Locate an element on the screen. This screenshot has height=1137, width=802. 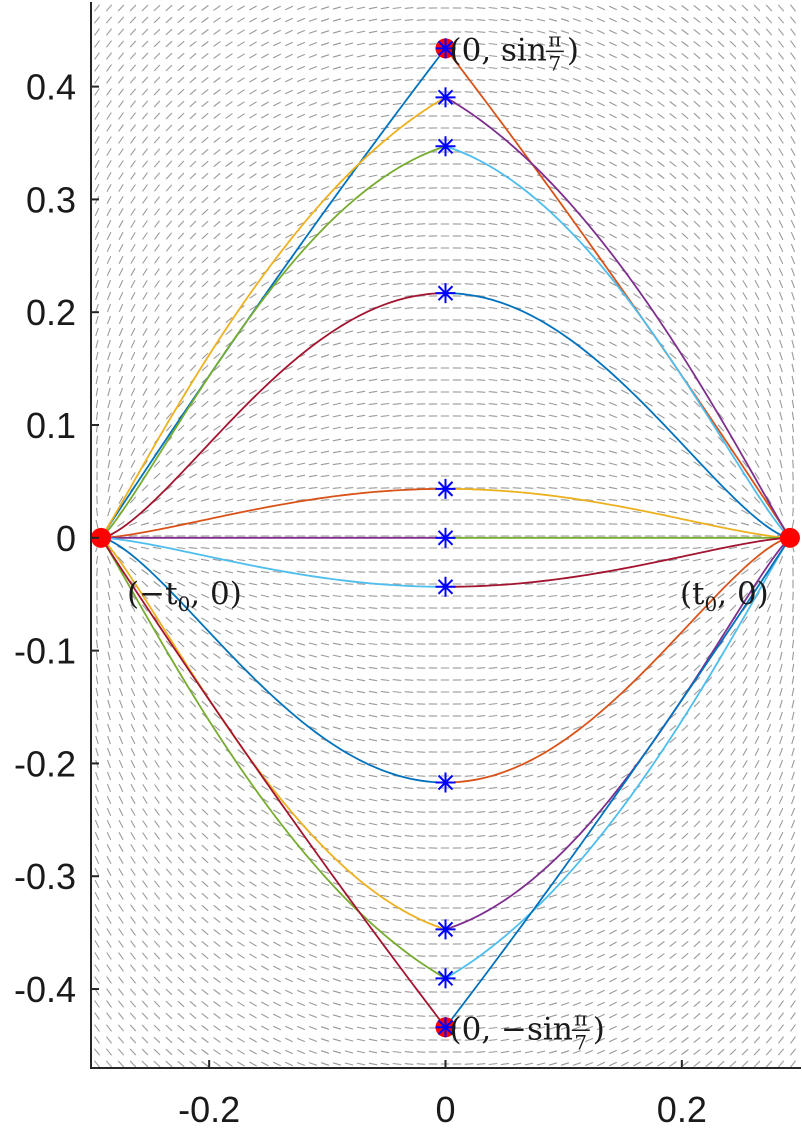
annotation-top: (0, sin is located at coordinates (498, 50).